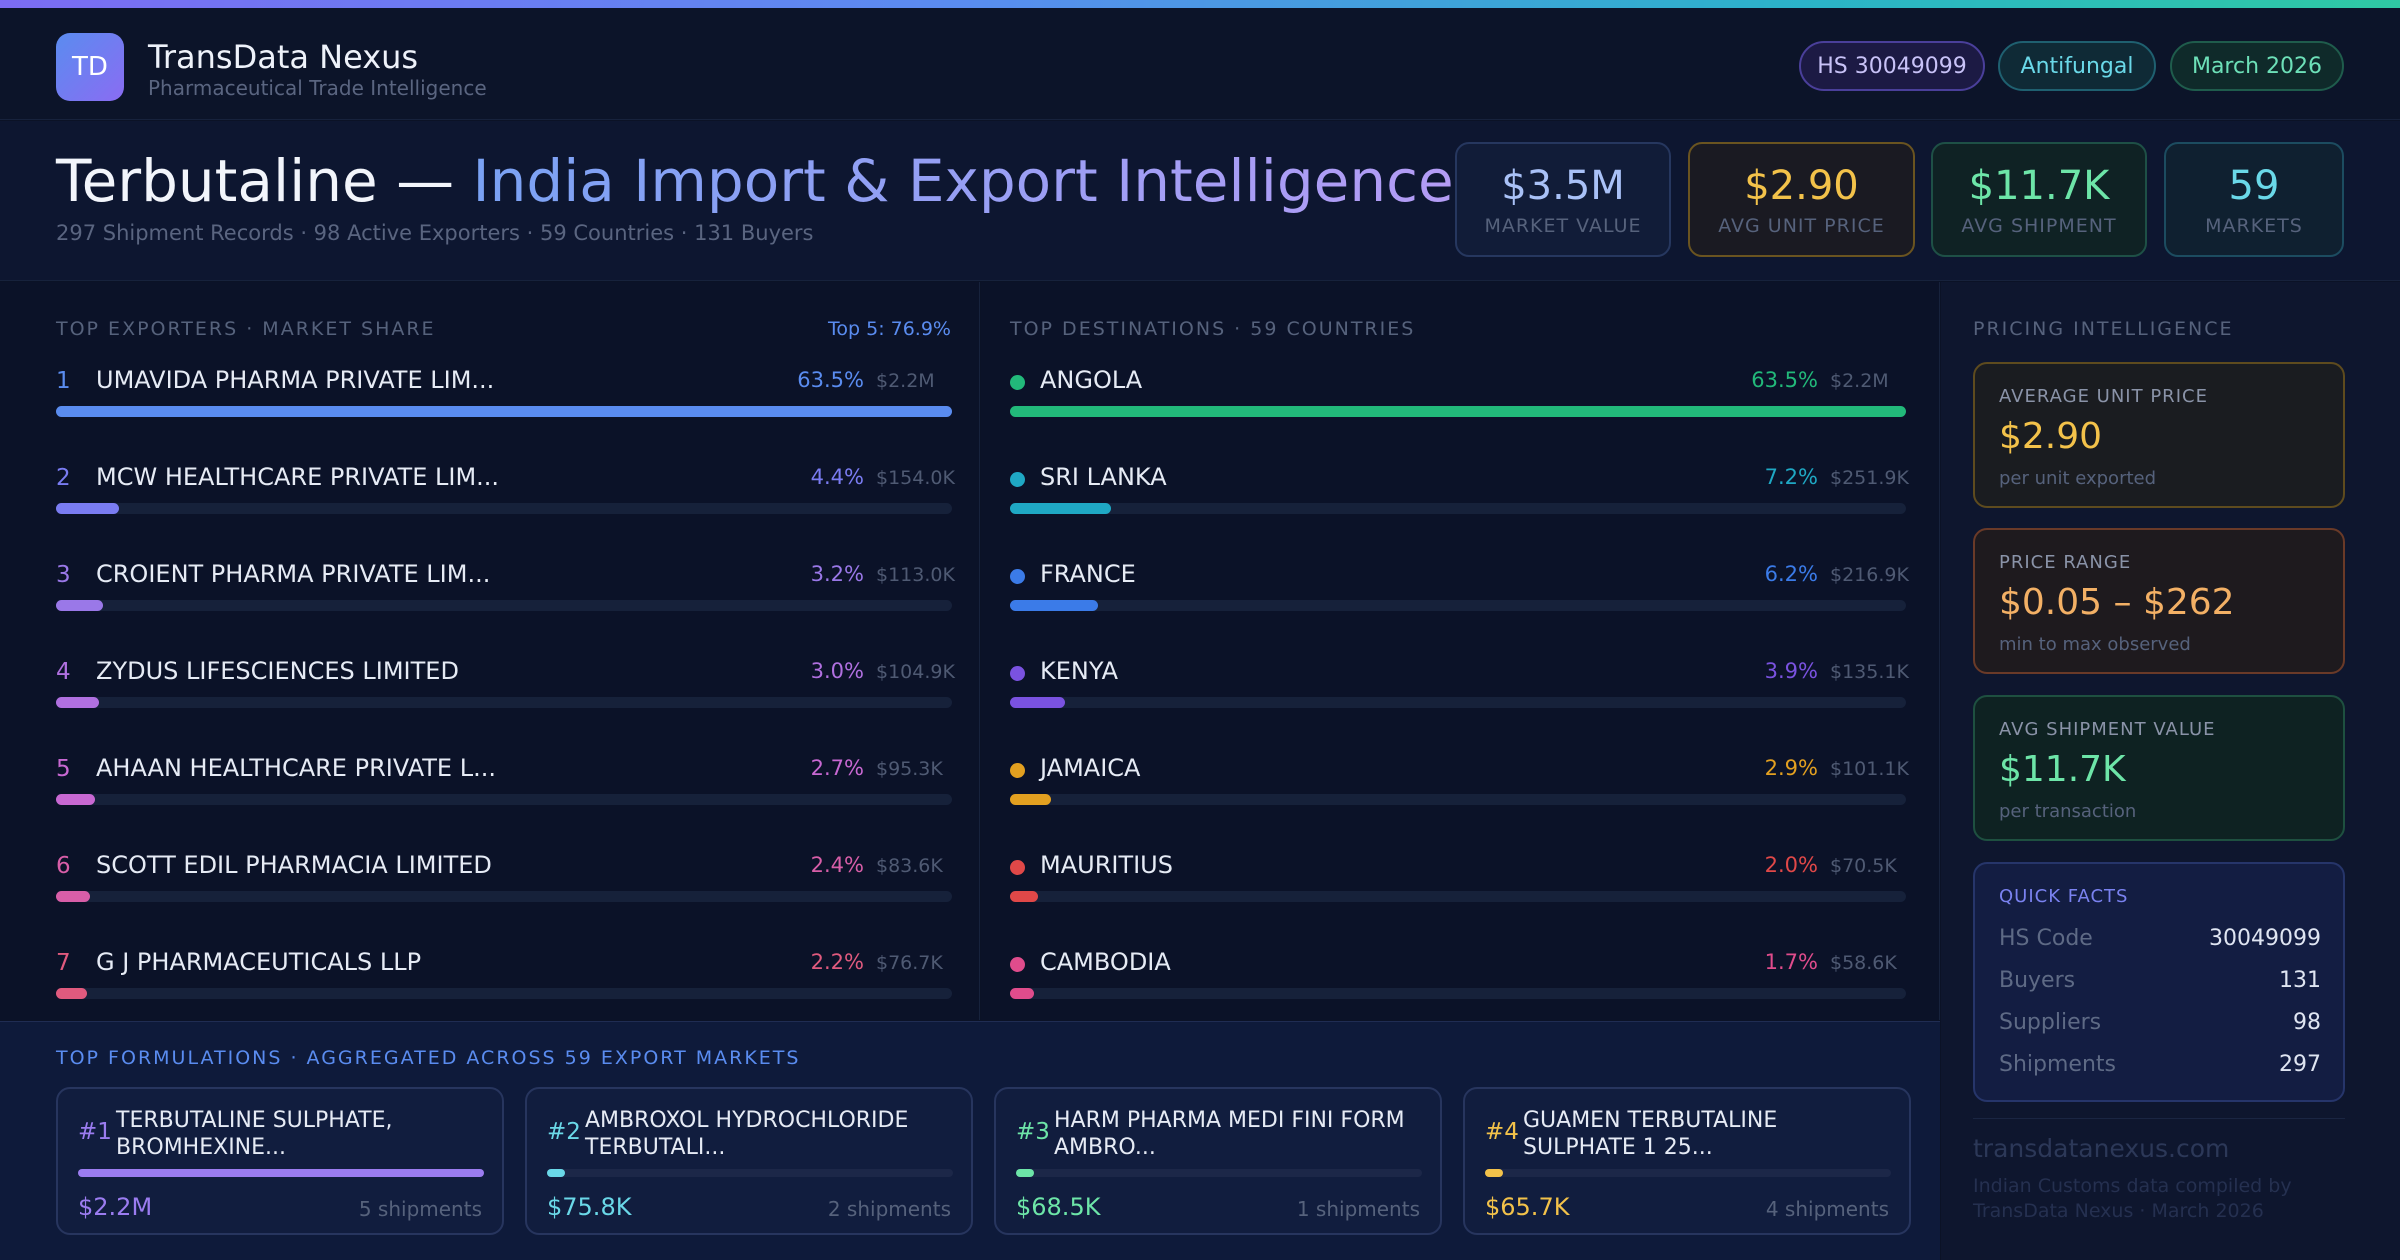 The image size is (2400, 1260). Describe the element at coordinates (2265, 938) in the screenshot. I see `fact-value: 30049099` at that location.